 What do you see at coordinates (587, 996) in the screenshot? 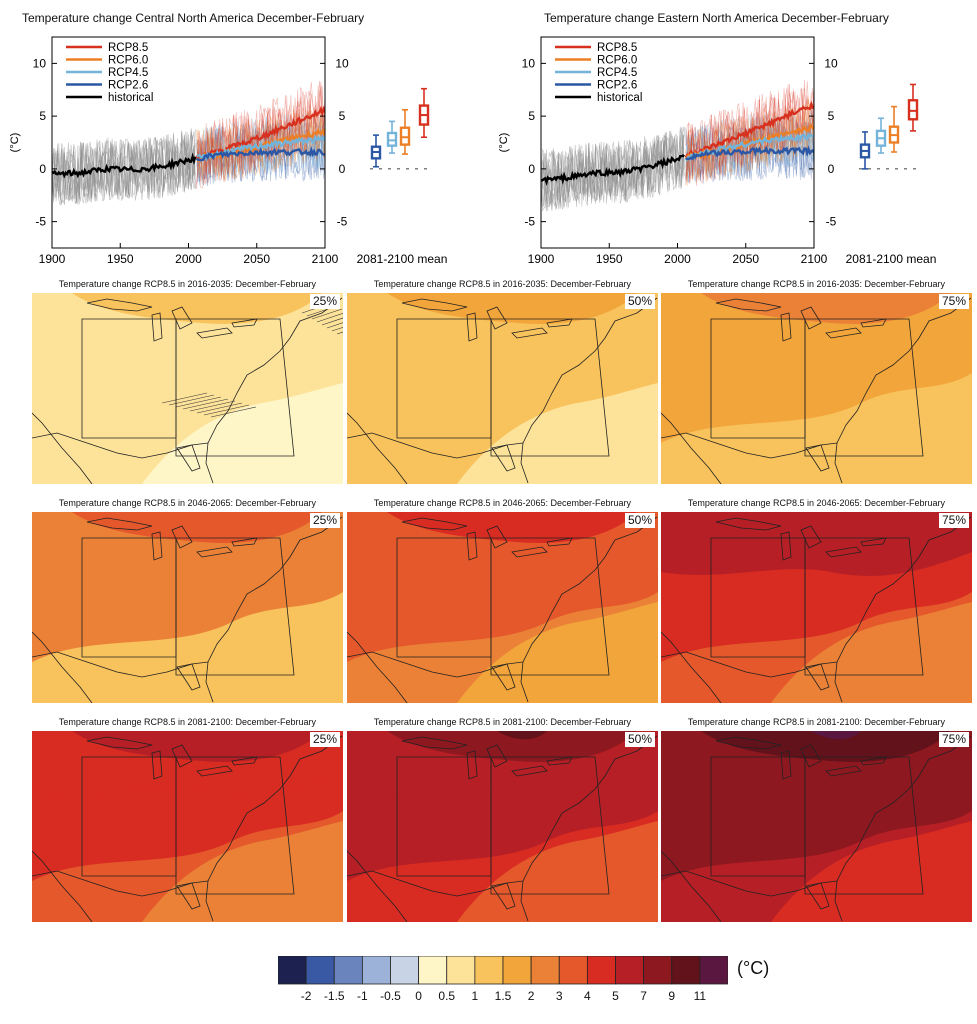
I see `colorbar-tick-label: 4` at bounding box center [587, 996].